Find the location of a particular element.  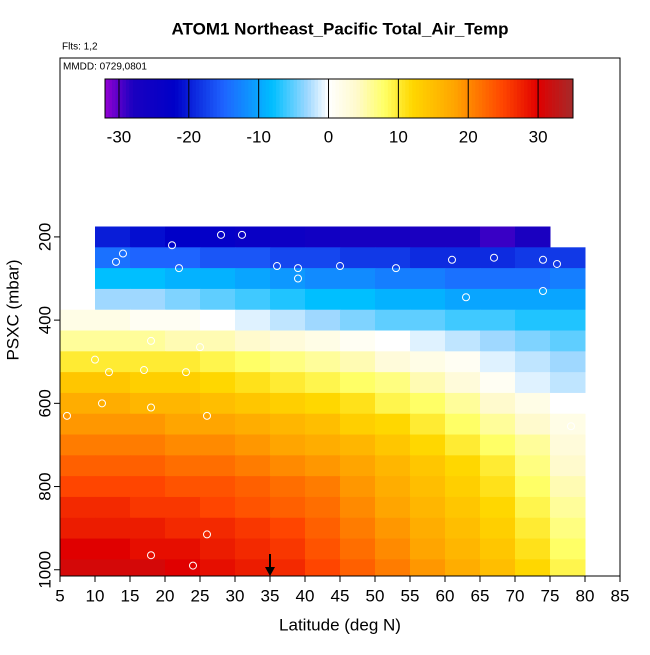

colorbar-tick-label: -30 is located at coordinates (119, 136).